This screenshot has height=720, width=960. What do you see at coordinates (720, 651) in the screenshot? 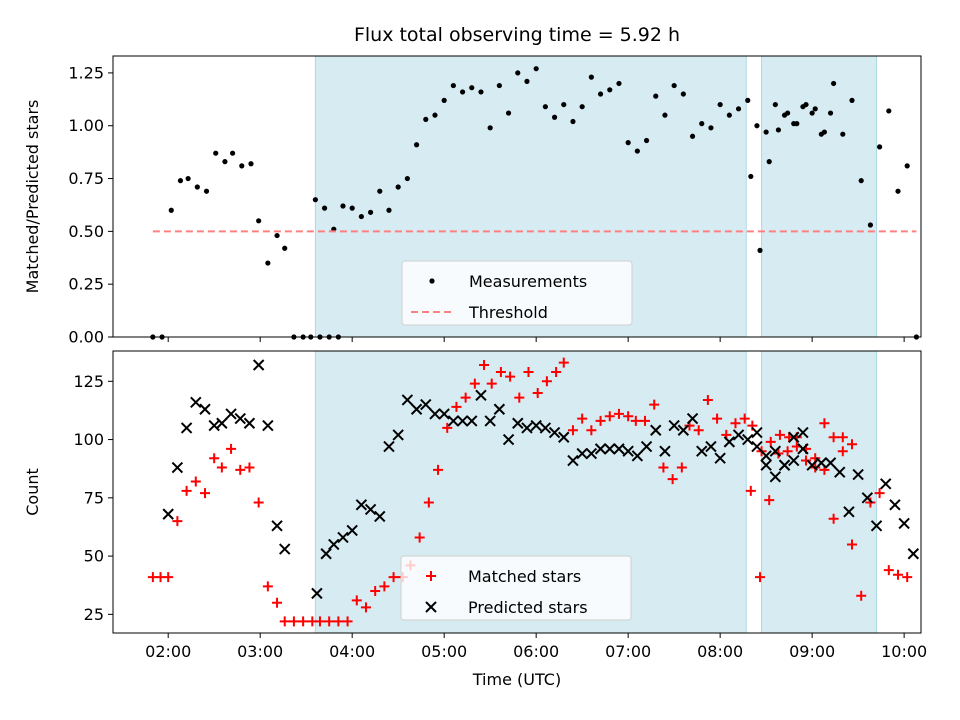
I see `x-tick-label: 08:00` at bounding box center [720, 651].